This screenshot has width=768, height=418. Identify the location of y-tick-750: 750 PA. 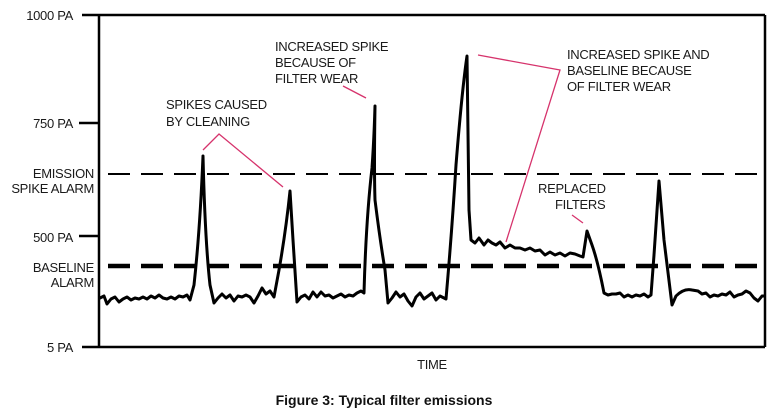
(53, 123).